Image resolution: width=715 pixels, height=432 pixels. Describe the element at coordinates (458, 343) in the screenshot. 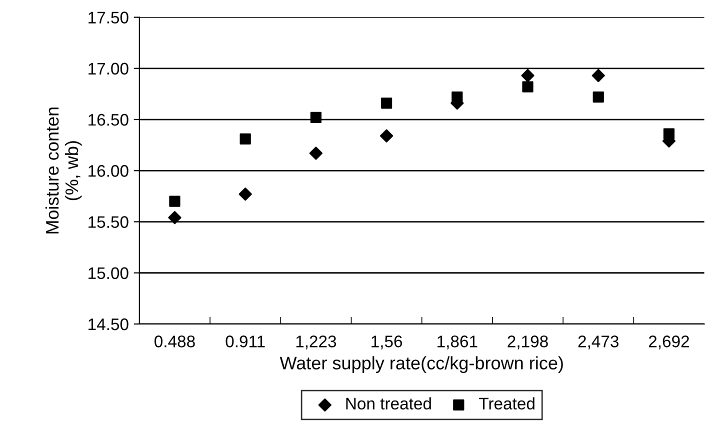

I see `x-tick-label: 1,861` at that location.